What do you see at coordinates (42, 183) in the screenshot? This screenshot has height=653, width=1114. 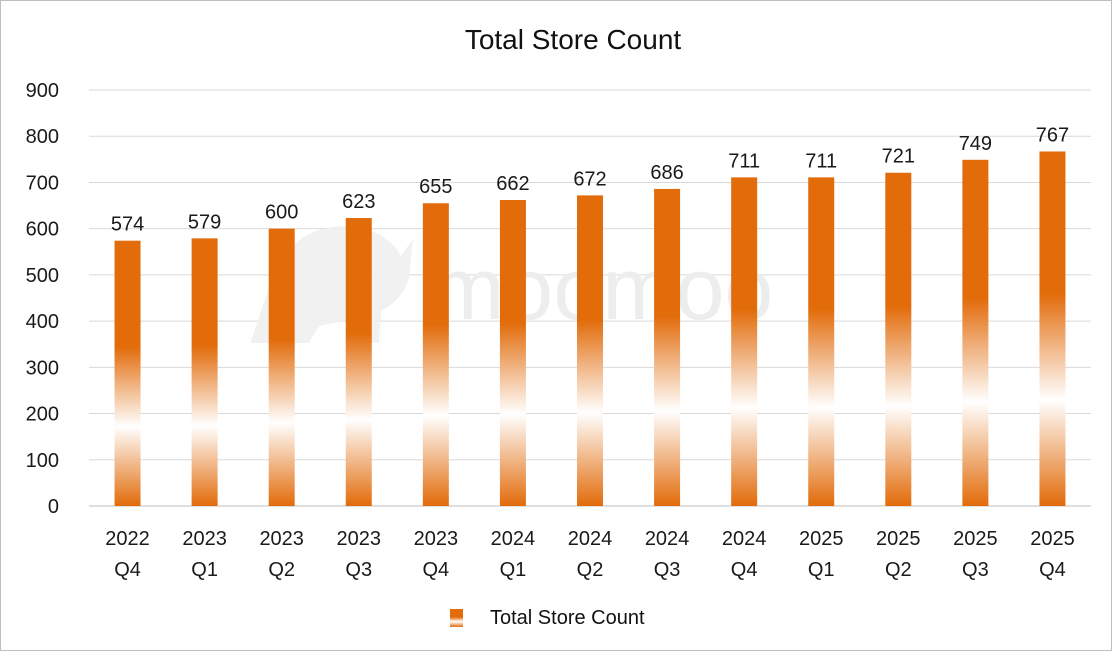 I see `y-tick-label: 700` at bounding box center [42, 183].